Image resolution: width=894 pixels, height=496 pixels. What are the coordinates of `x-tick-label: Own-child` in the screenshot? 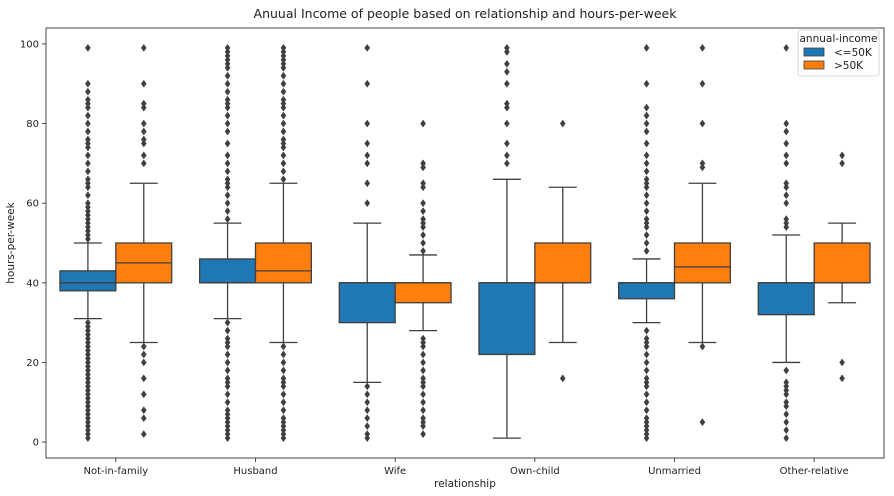 It's located at (535, 471).